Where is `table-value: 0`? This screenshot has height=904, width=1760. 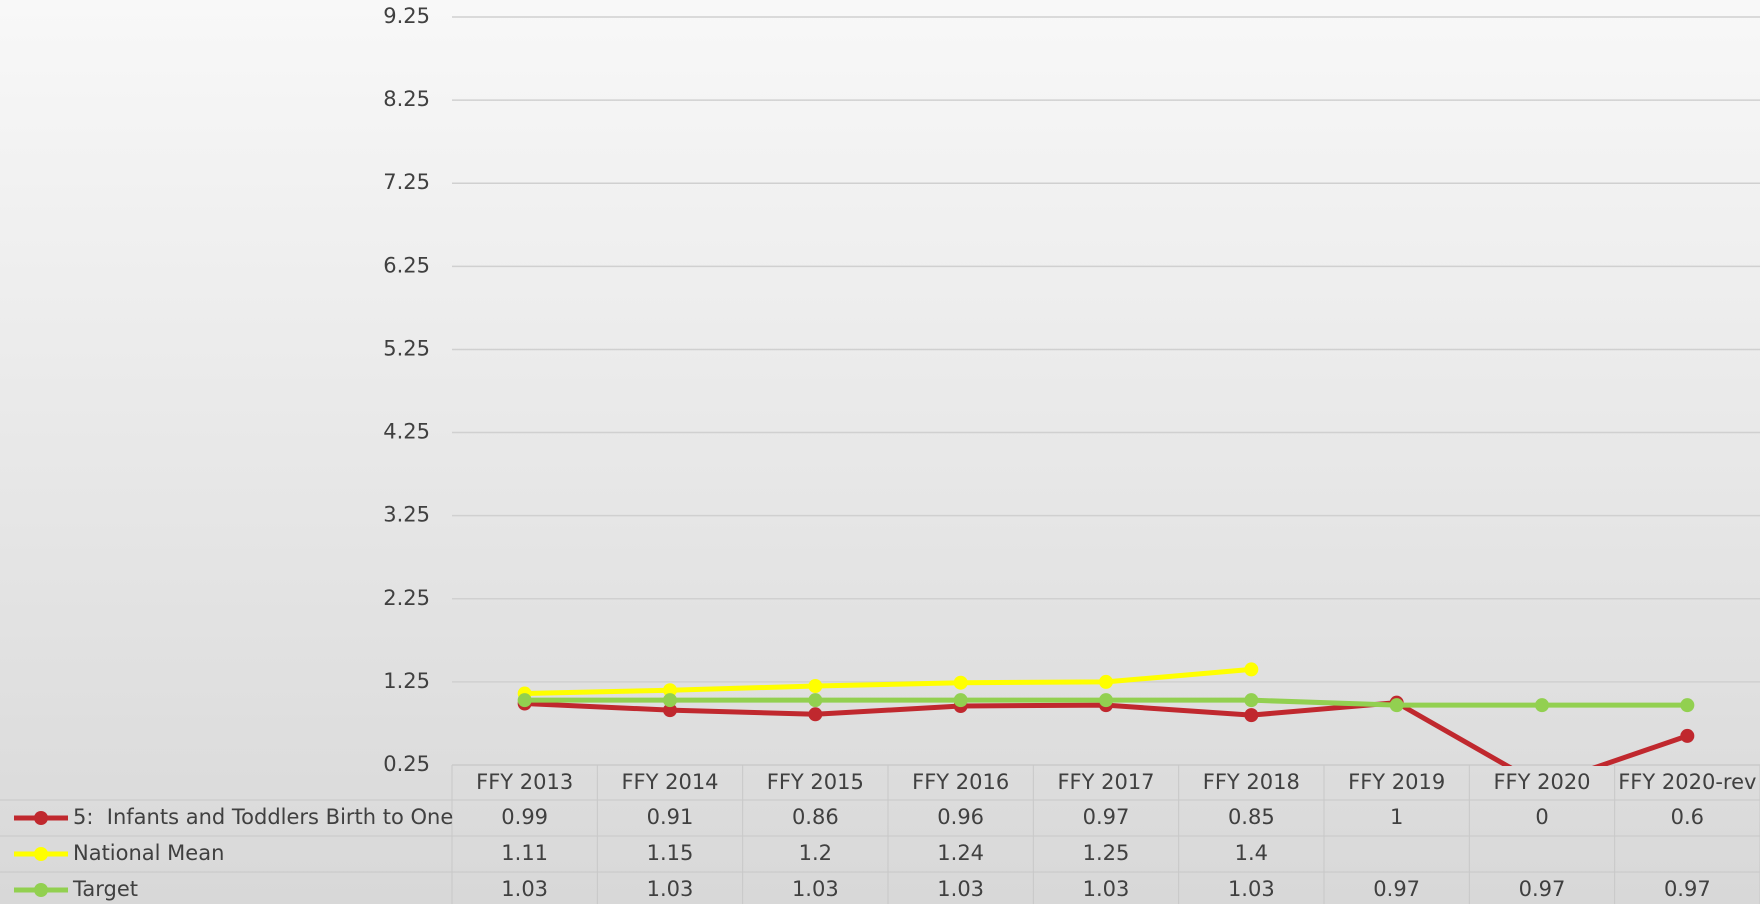 table-value: 0 is located at coordinates (1541, 817).